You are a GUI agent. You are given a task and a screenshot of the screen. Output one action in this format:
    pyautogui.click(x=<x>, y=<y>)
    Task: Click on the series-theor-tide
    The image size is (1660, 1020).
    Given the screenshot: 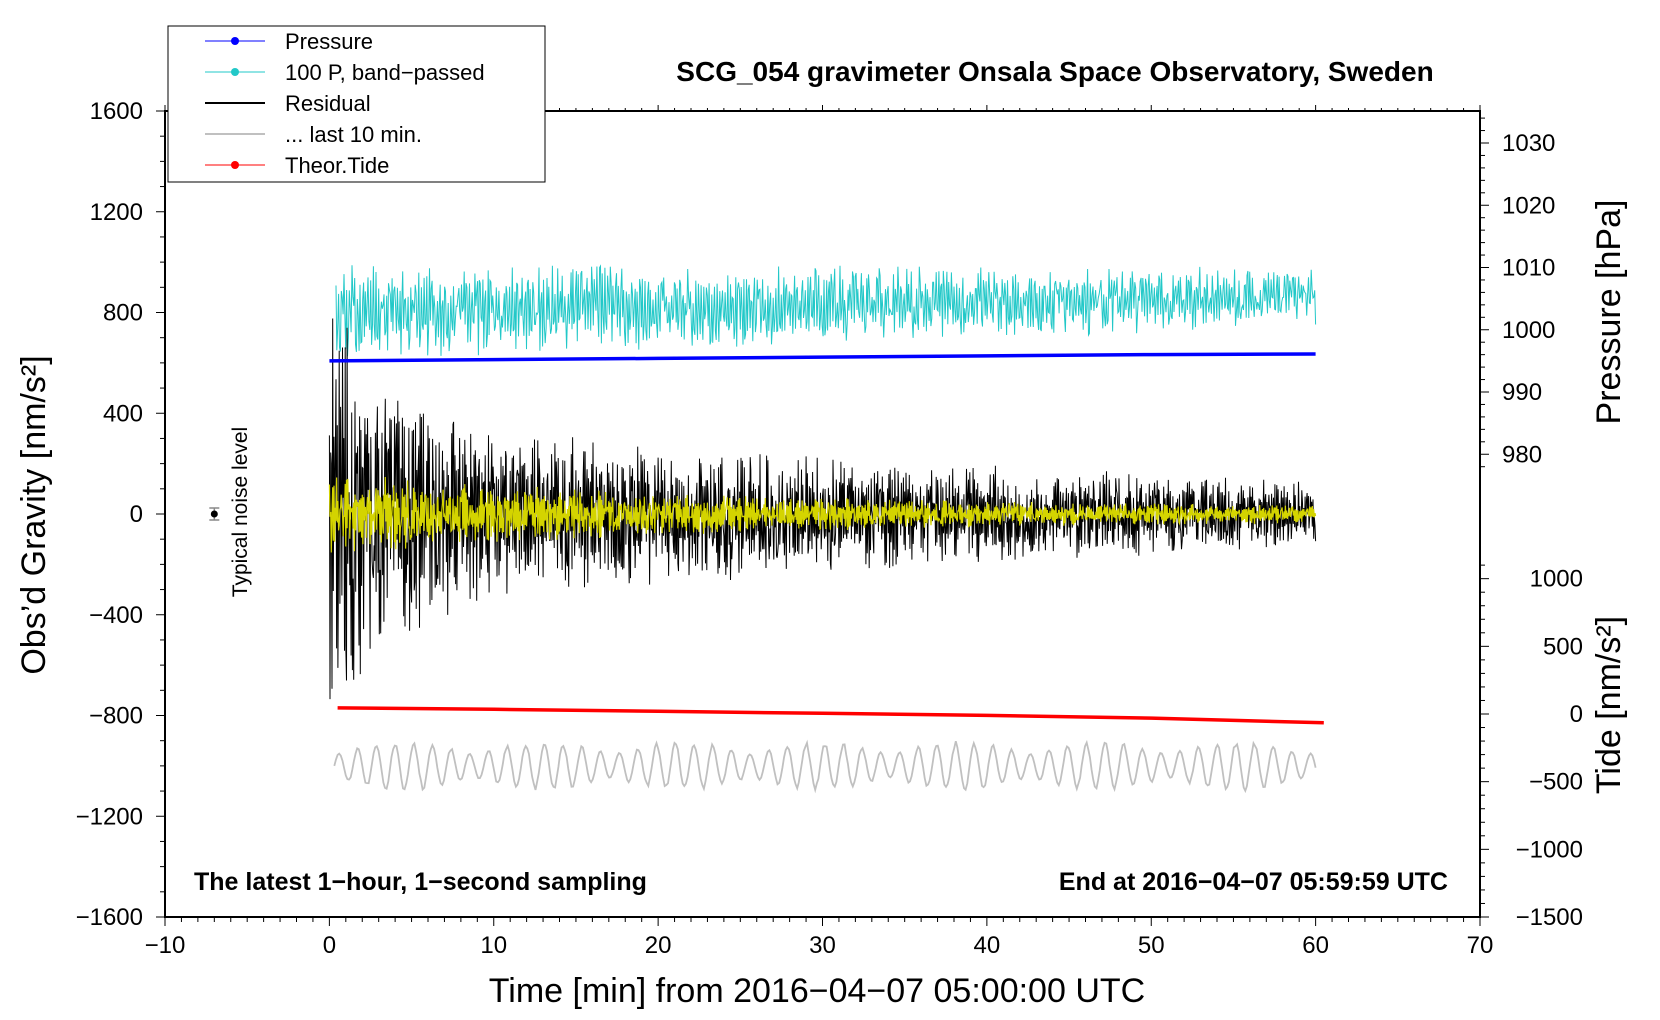 What is the action you would take?
    pyautogui.click(x=830, y=715)
    